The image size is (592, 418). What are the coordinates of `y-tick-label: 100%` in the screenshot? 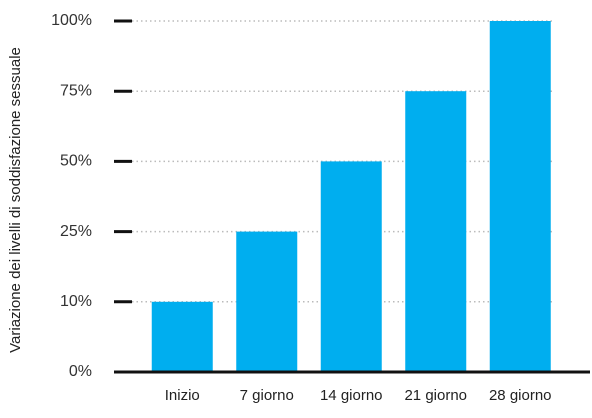 It's located at (71, 20).